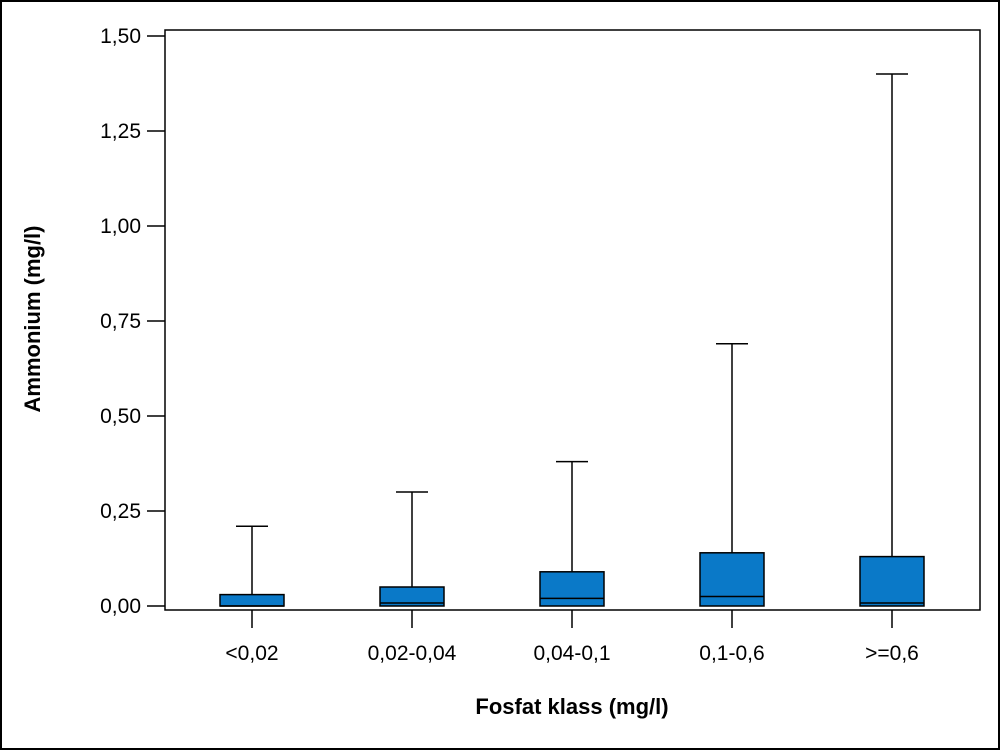 The image size is (1000, 750). Describe the element at coordinates (892, 653) in the screenshot. I see `x-tick-label: >=0,6` at that location.